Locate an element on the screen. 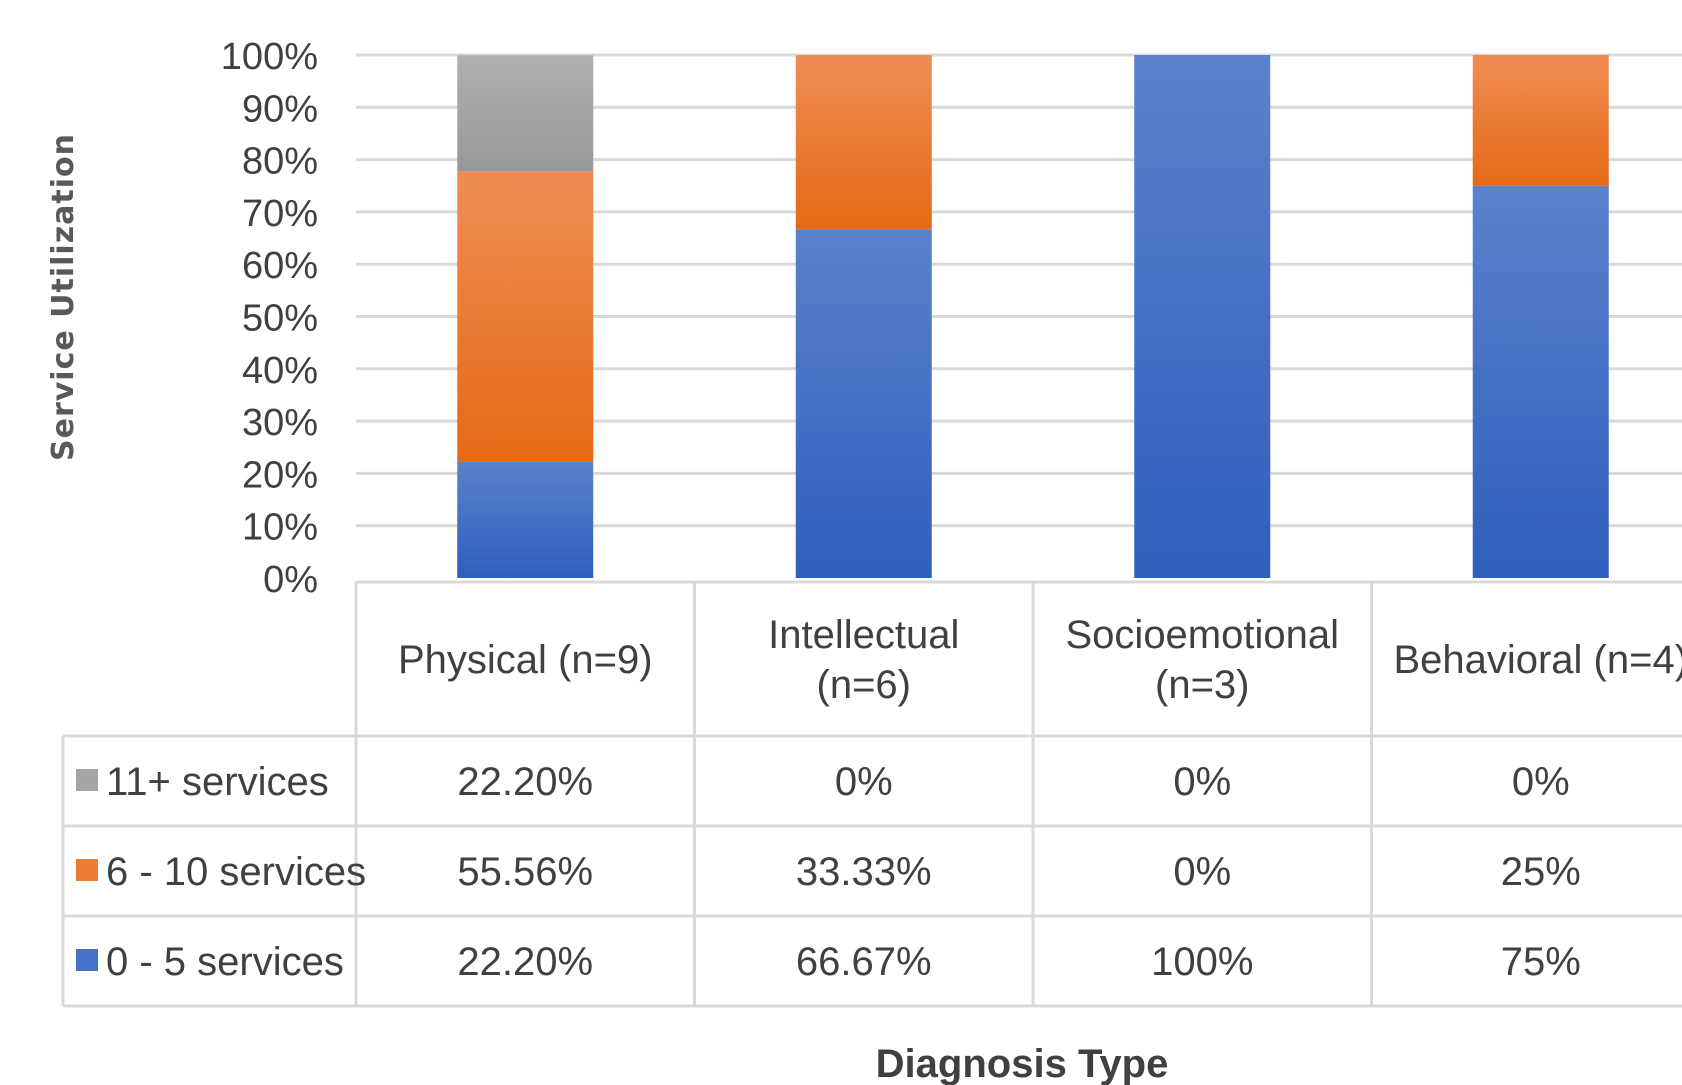 The height and width of the screenshot is (1085, 1682). y-tick-label-100: 100% is located at coordinates (269, 57).